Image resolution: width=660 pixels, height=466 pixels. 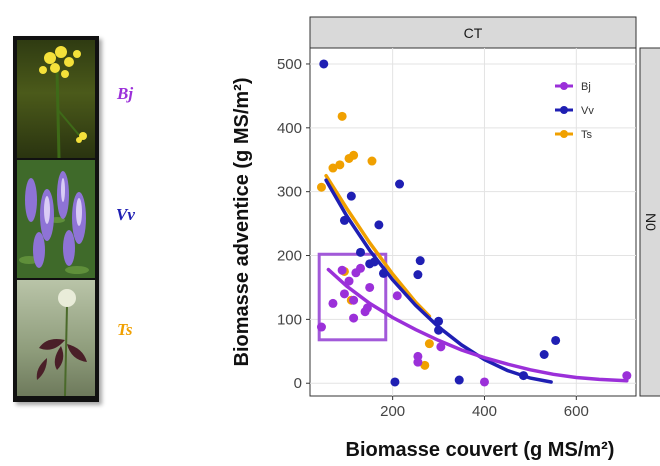 What do you see at coordinates (587, 135) in the screenshot?
I see `legend-label-ts: Ts` at bounding box center [587, 135].